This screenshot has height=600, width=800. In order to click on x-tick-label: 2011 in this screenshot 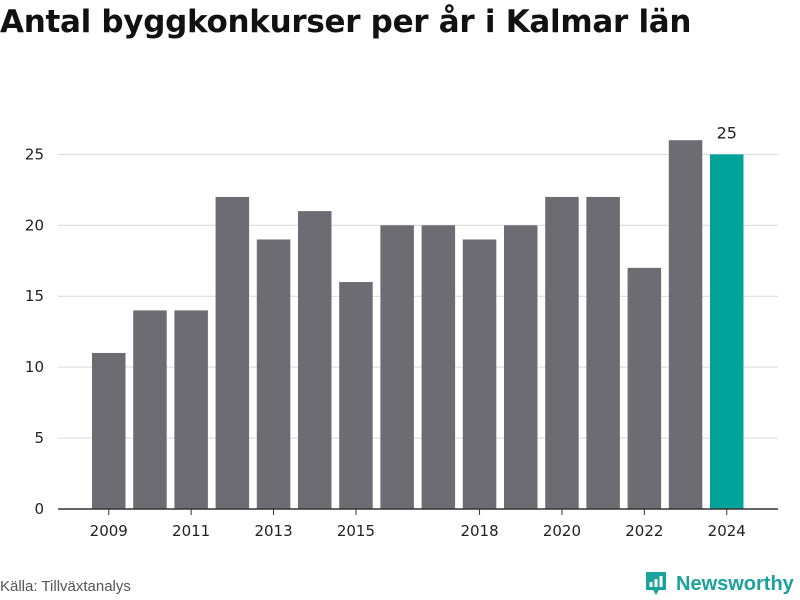, I will do `click(191, 531)`.